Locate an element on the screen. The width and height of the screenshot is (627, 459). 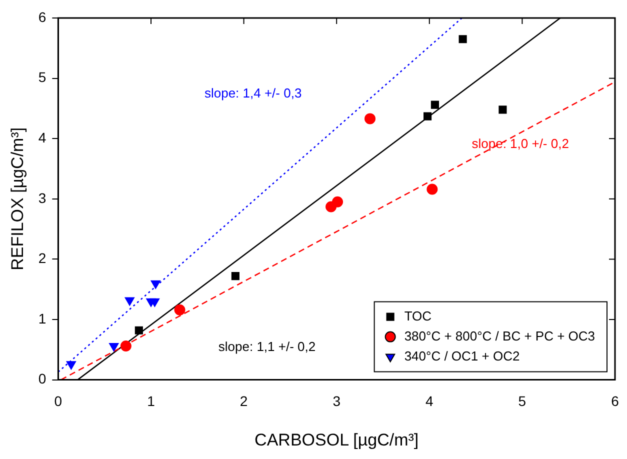
y-tick-label: 1 is located at coordinates (42, 318).